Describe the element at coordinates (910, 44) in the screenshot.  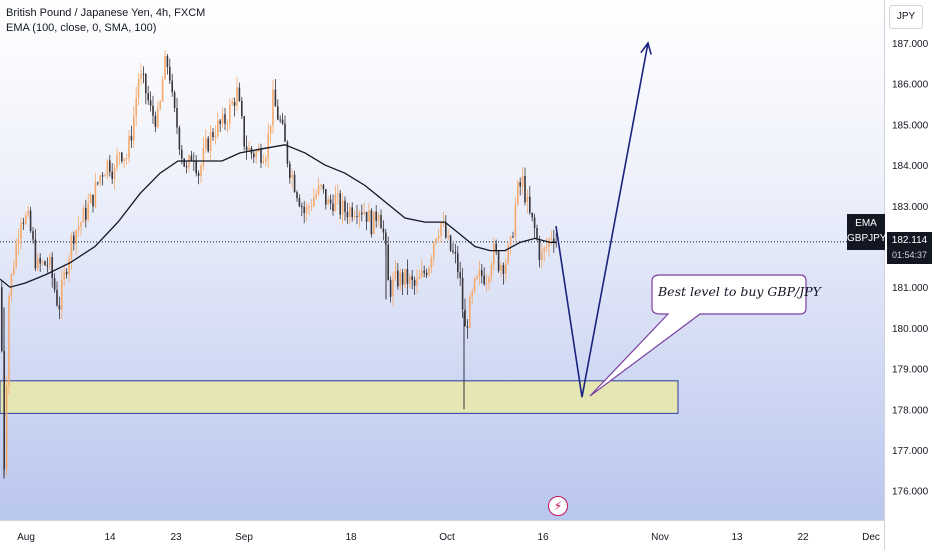
I see `price-tick-label: 187.000` at that location.